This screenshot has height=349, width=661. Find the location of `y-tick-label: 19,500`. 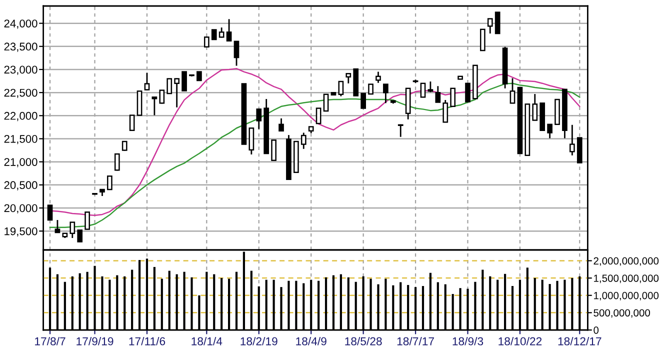

y-tick-label: 19,500 is located at coordinates (21, 232).